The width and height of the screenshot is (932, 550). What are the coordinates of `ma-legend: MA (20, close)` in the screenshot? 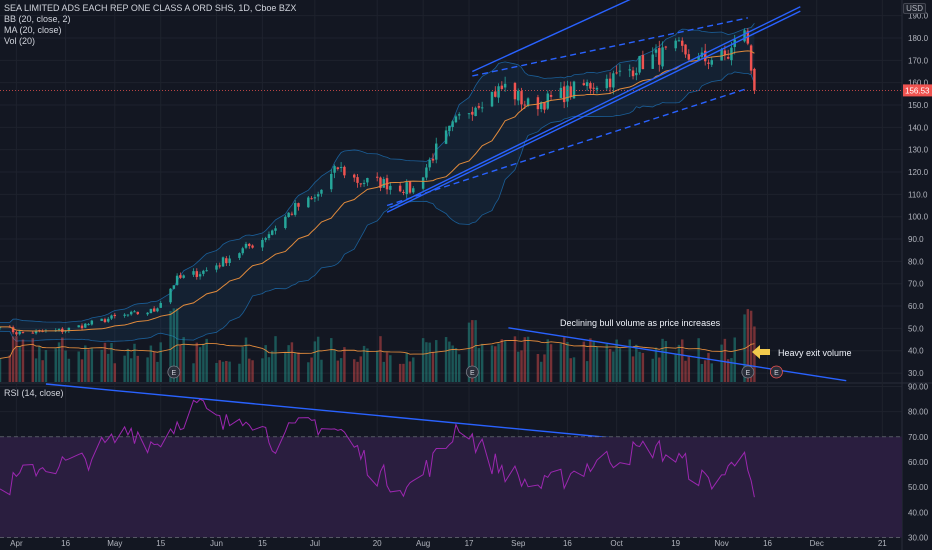 It's located at (33, 30).